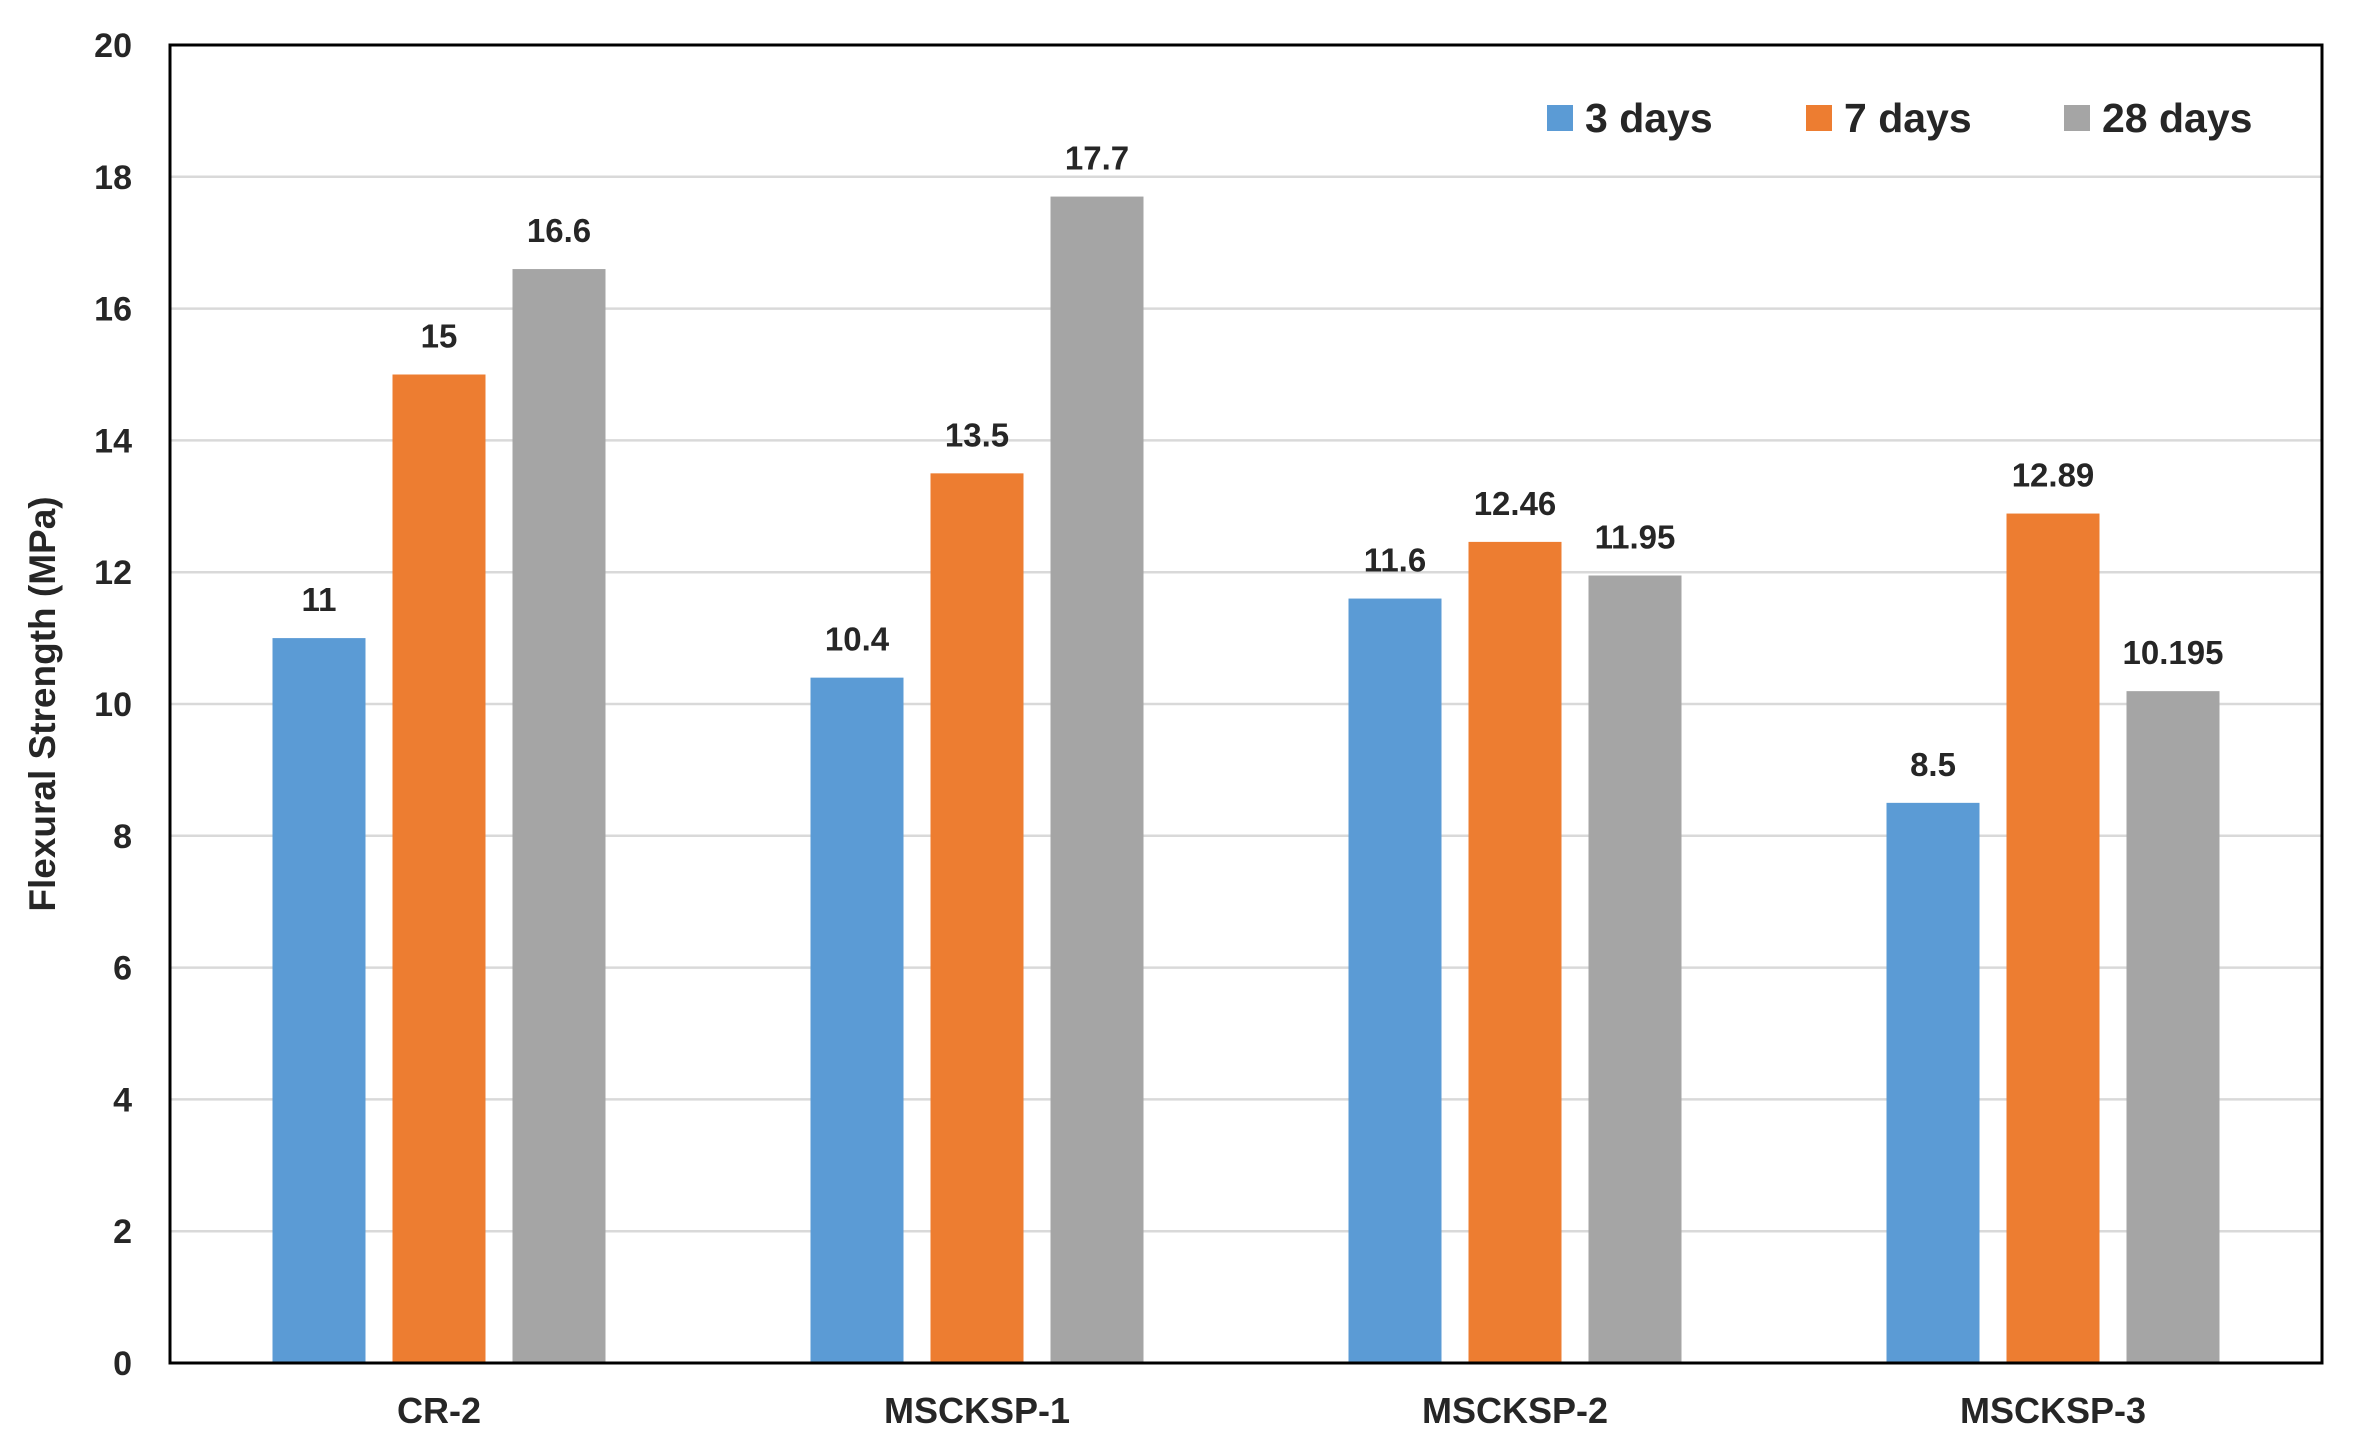 The image size is (2353, 1451). I want to click on legend-label: 28 days, so click(2177, 118).